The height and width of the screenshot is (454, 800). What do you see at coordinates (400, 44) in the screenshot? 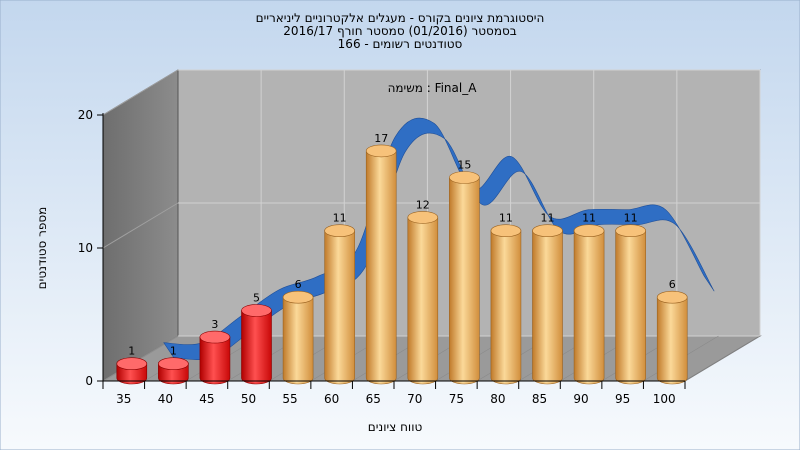
I see `title-line-3: סטודנטים רשומים - 166` at bounding box center [400, 44].